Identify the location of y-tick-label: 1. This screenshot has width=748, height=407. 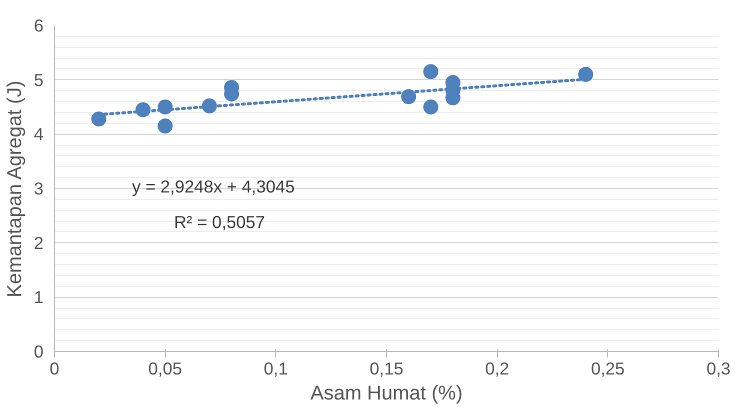
(39, 297).